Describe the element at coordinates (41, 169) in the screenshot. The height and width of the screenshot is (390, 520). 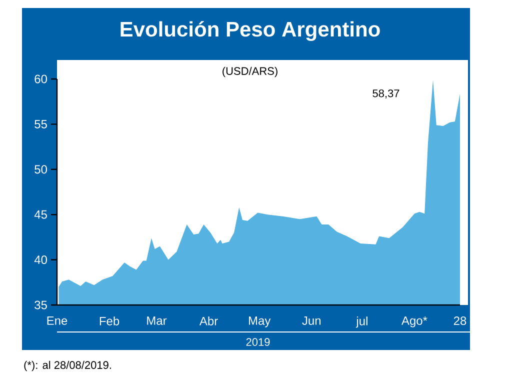
I see `y-tick-label: 50` at that location.